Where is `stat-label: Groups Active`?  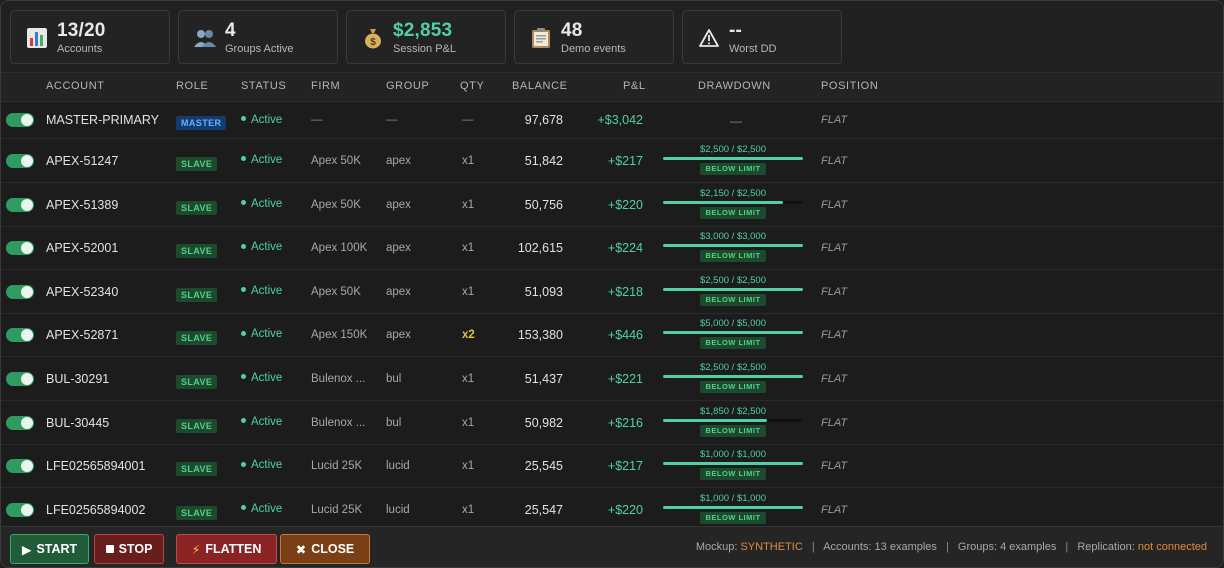 stat-label: Groups Active is located at coordinates (259, 49).